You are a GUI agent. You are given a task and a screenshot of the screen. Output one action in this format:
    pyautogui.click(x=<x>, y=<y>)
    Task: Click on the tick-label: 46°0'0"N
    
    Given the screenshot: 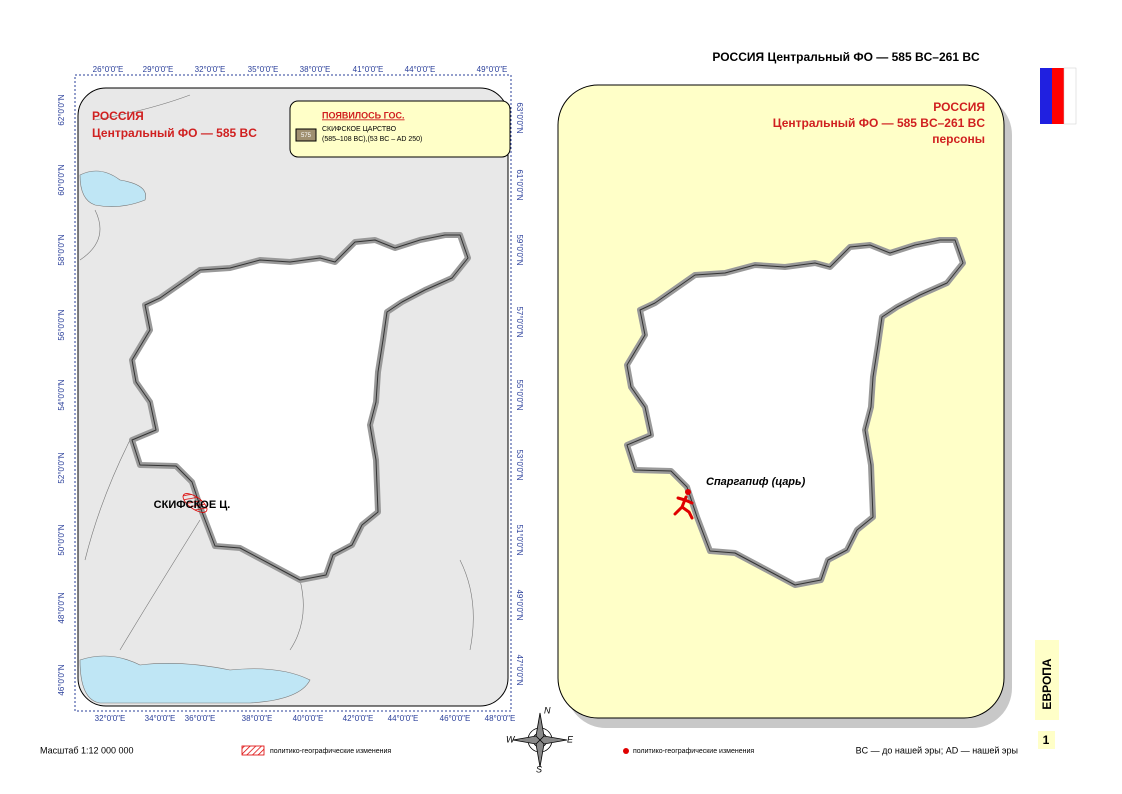 What is the action you would take?
    pyautogui.click(x=61, y=679)
    